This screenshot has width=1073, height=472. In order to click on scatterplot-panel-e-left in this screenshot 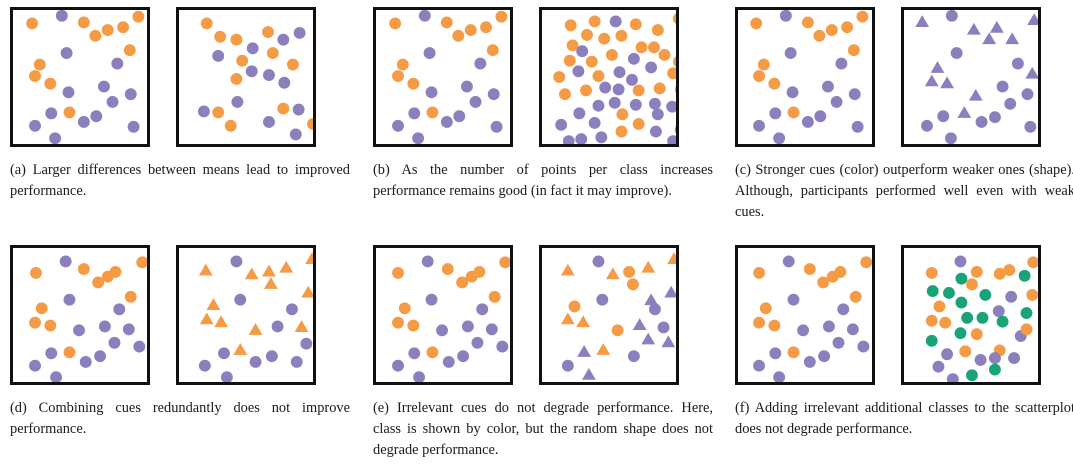, I will do `click(443, 315)`.